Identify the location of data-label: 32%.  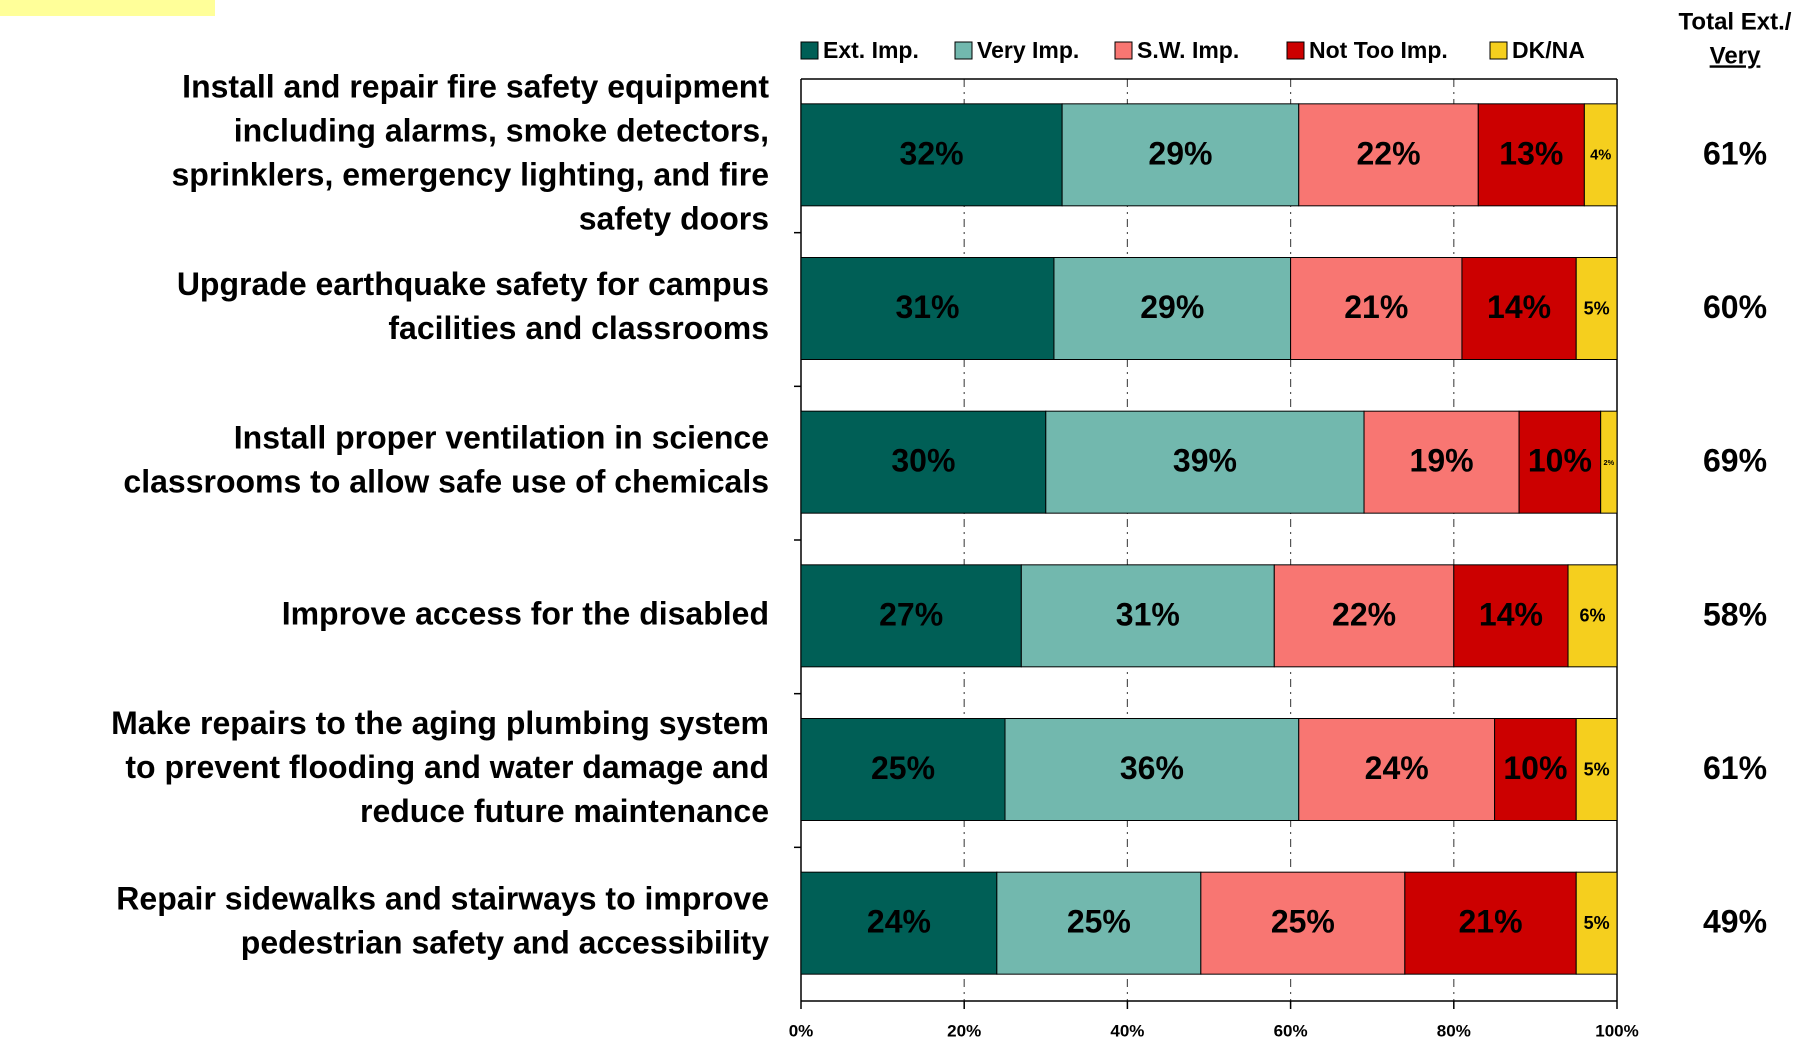
(932, 153).